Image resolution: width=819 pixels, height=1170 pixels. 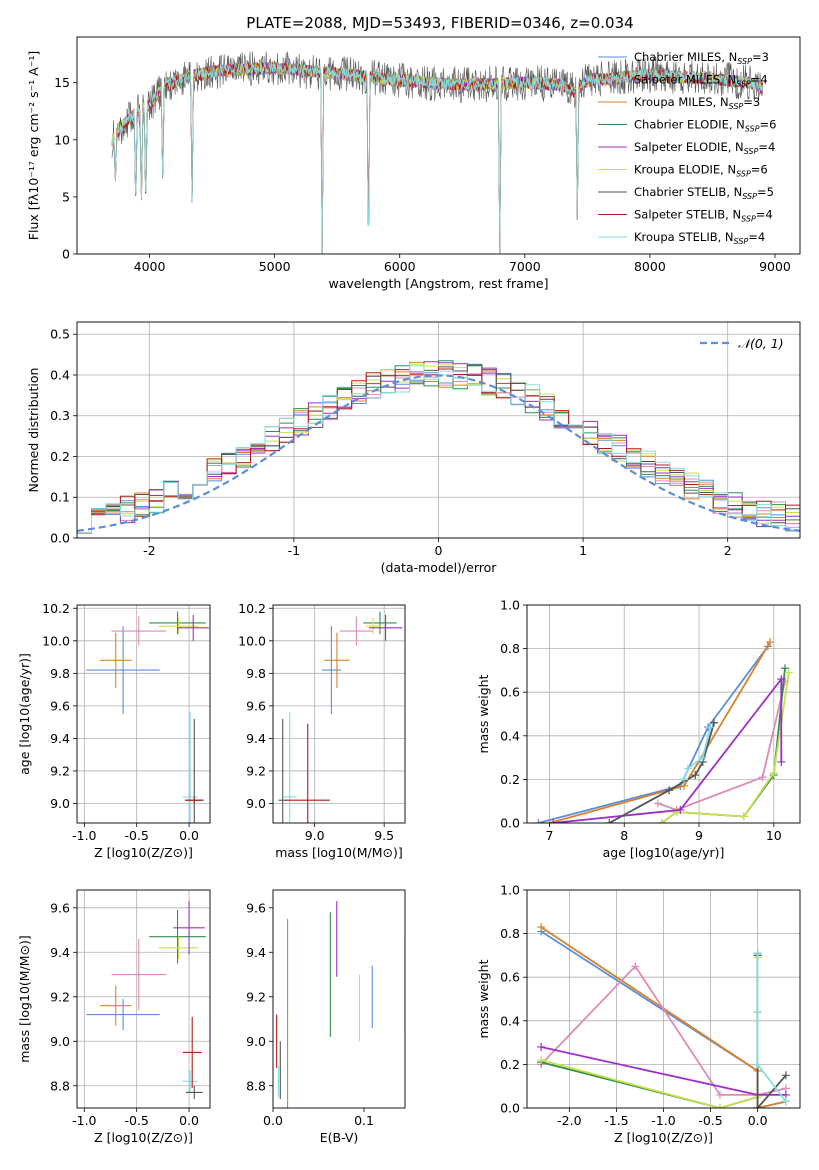 I want to click on legend-entry-label: 𝒩(0, 1), so click(x=761, y=343).